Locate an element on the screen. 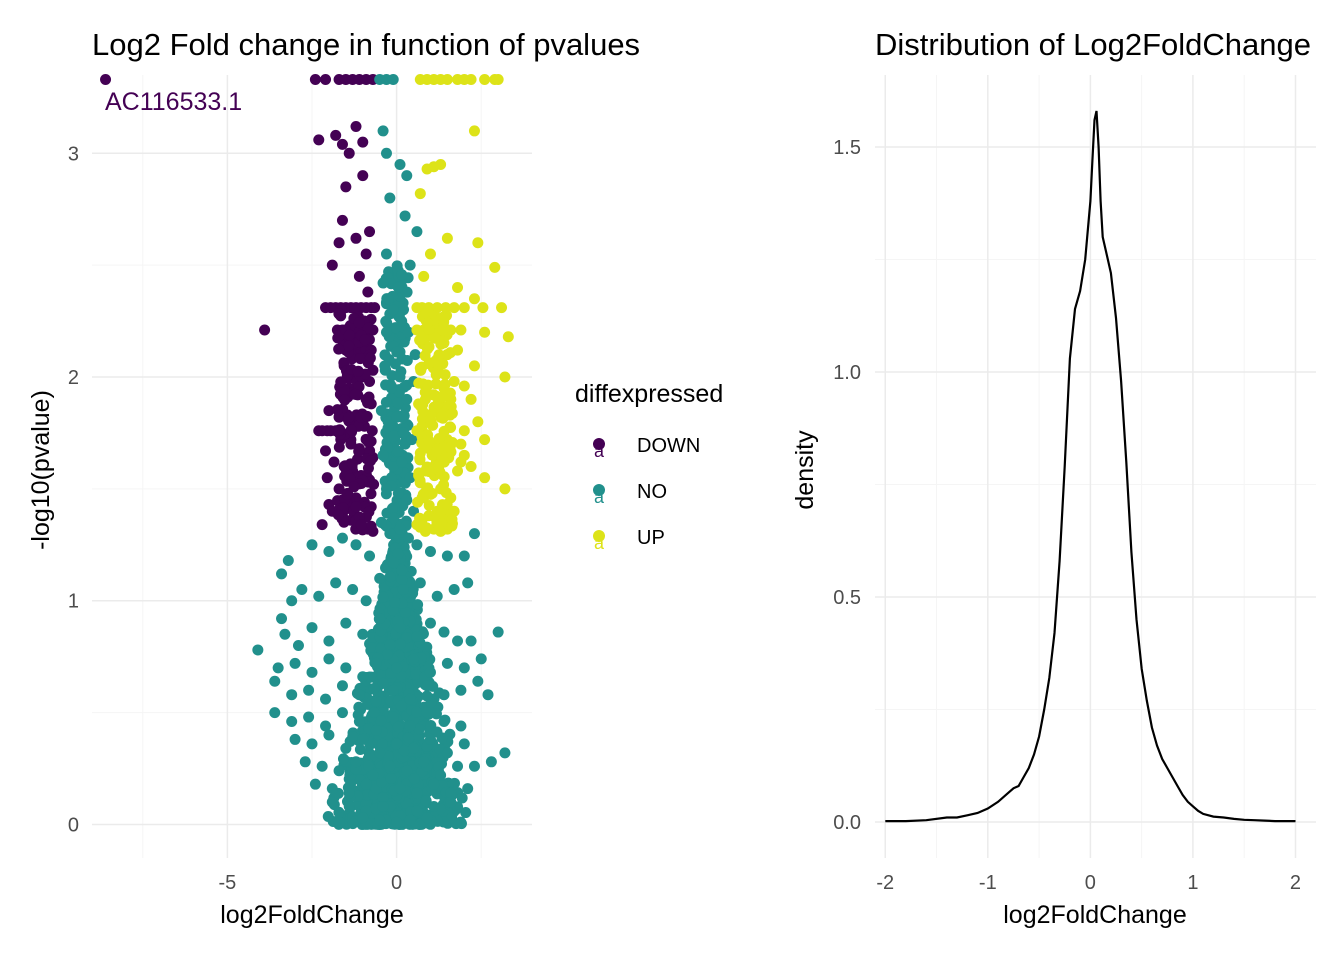  volcano-x-tick-labels: -5 0 is located at coordinates (310, 883).